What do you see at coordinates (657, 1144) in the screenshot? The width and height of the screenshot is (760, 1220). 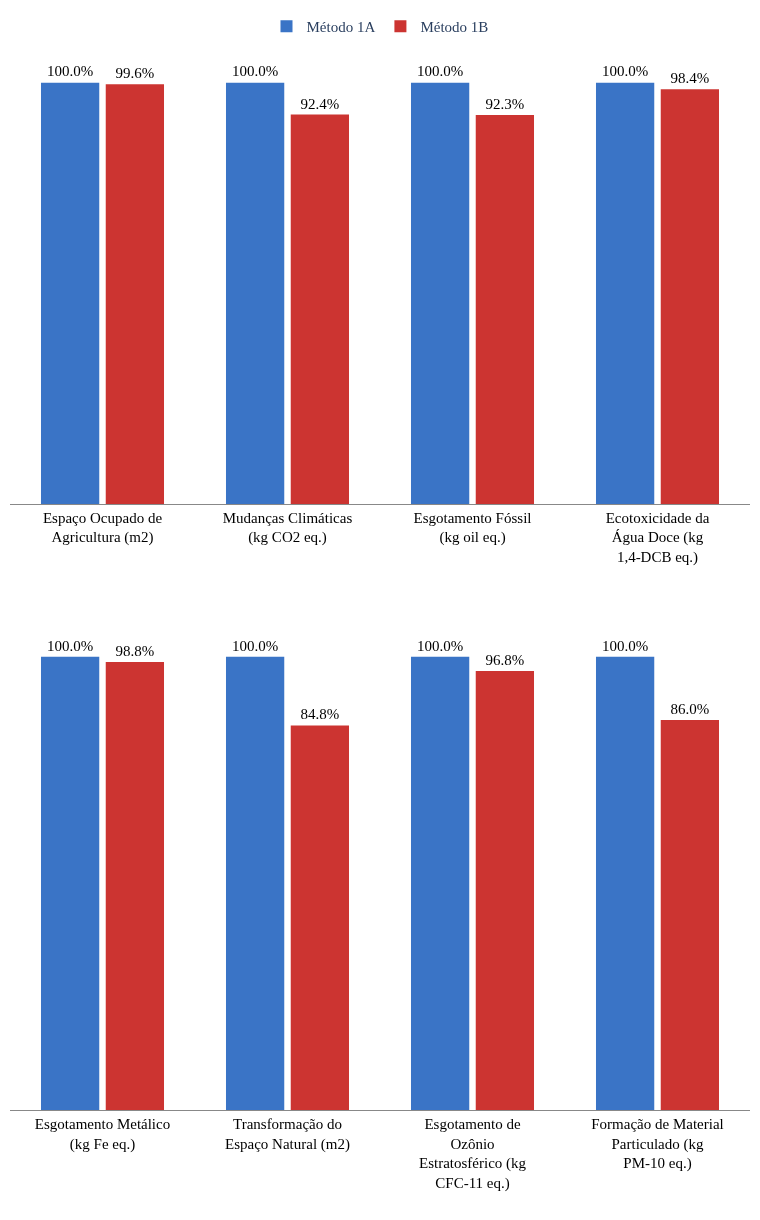 I see `x-tick-label: Formação de Material Particulado (kg PM-10 eq.)` at bounding box center [657, 1144].